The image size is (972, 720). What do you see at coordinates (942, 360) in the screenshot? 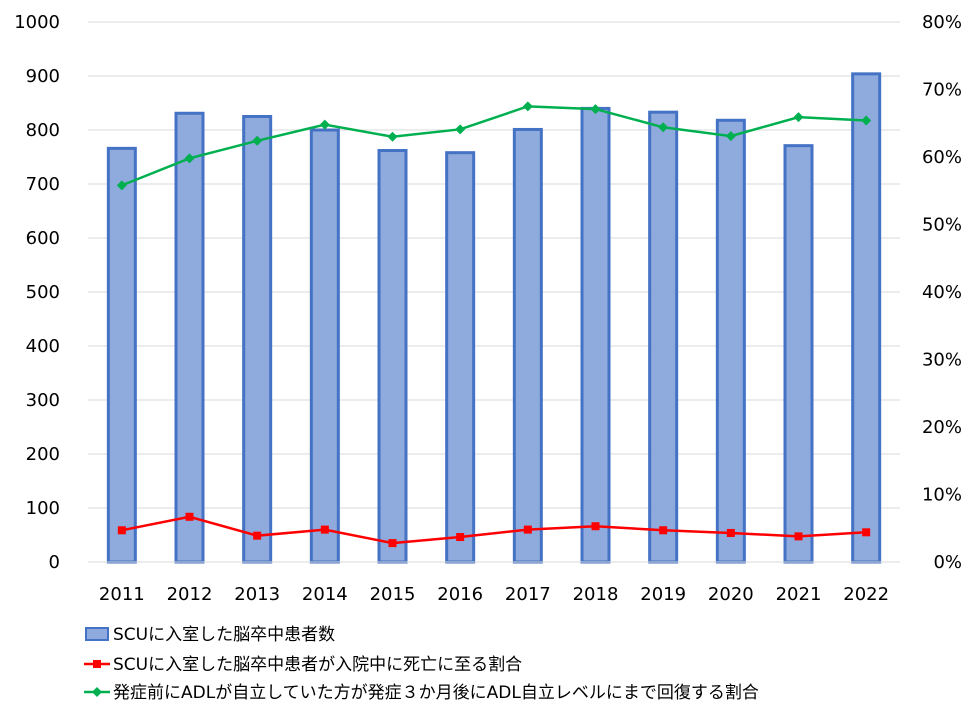
I see `y2-tick-label: 30%` at bounding box center [942, 360].